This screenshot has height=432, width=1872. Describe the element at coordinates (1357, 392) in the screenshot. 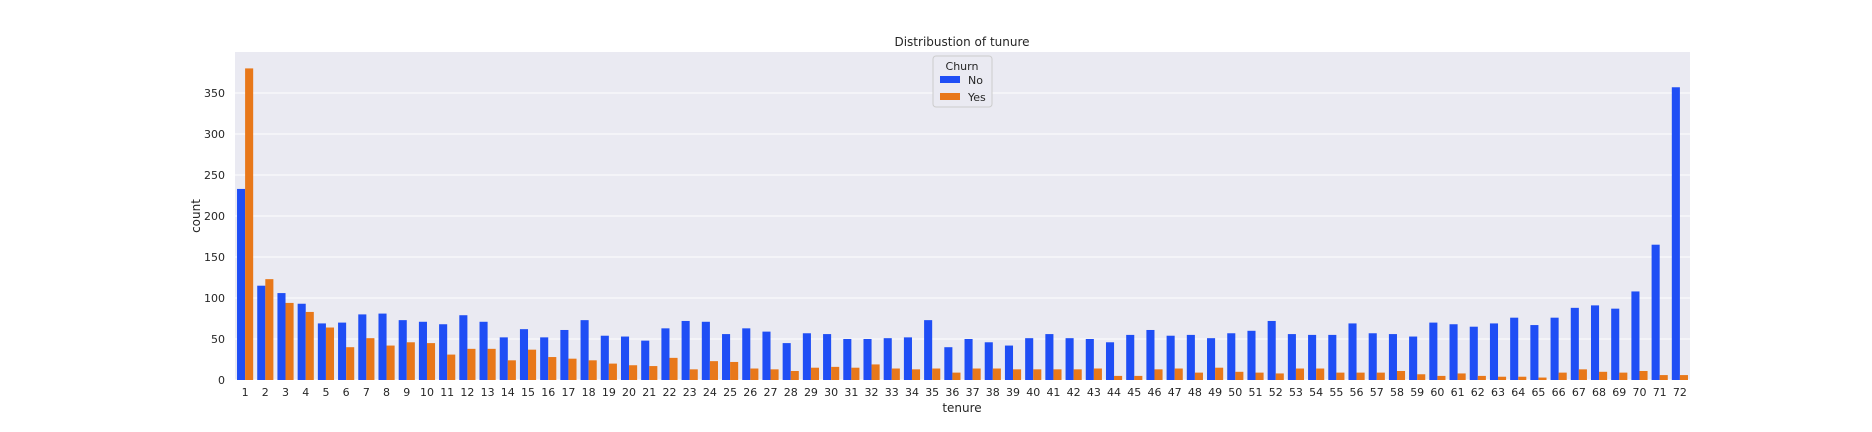

I see `x-tick-label: 56` at that location.